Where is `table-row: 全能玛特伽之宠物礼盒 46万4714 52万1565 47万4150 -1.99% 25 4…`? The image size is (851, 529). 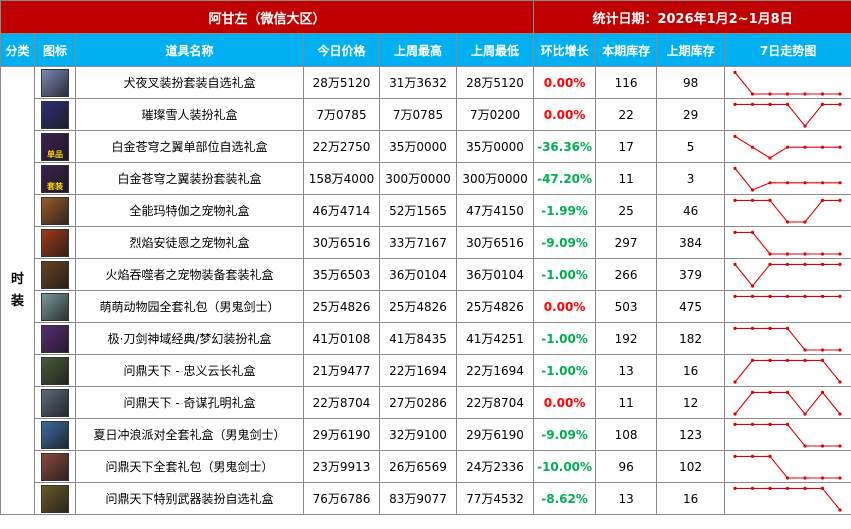
table-row: 全能玛特伽之宠物礼盒 46万4714 52万1565 47万4150 -1.99% 25 4… is located at coordinates (426, 210).